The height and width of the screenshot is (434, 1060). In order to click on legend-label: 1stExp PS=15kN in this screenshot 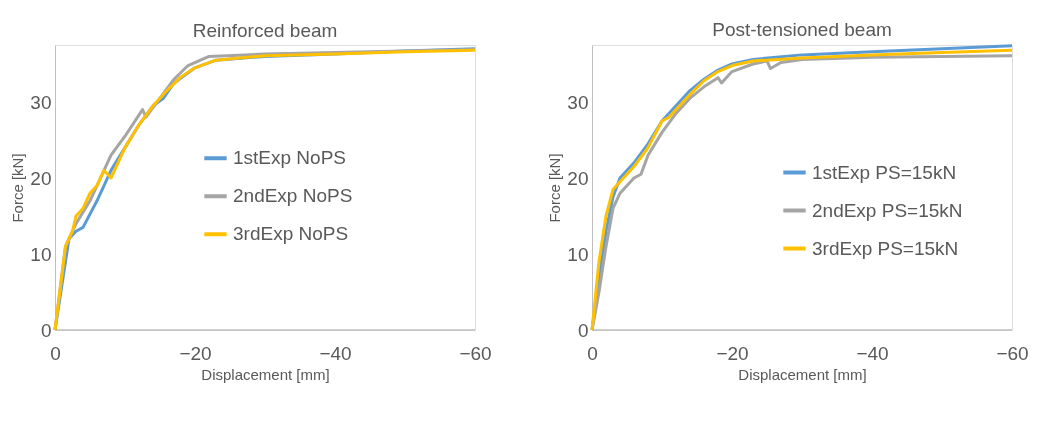, I will do `click(884, 172)`.